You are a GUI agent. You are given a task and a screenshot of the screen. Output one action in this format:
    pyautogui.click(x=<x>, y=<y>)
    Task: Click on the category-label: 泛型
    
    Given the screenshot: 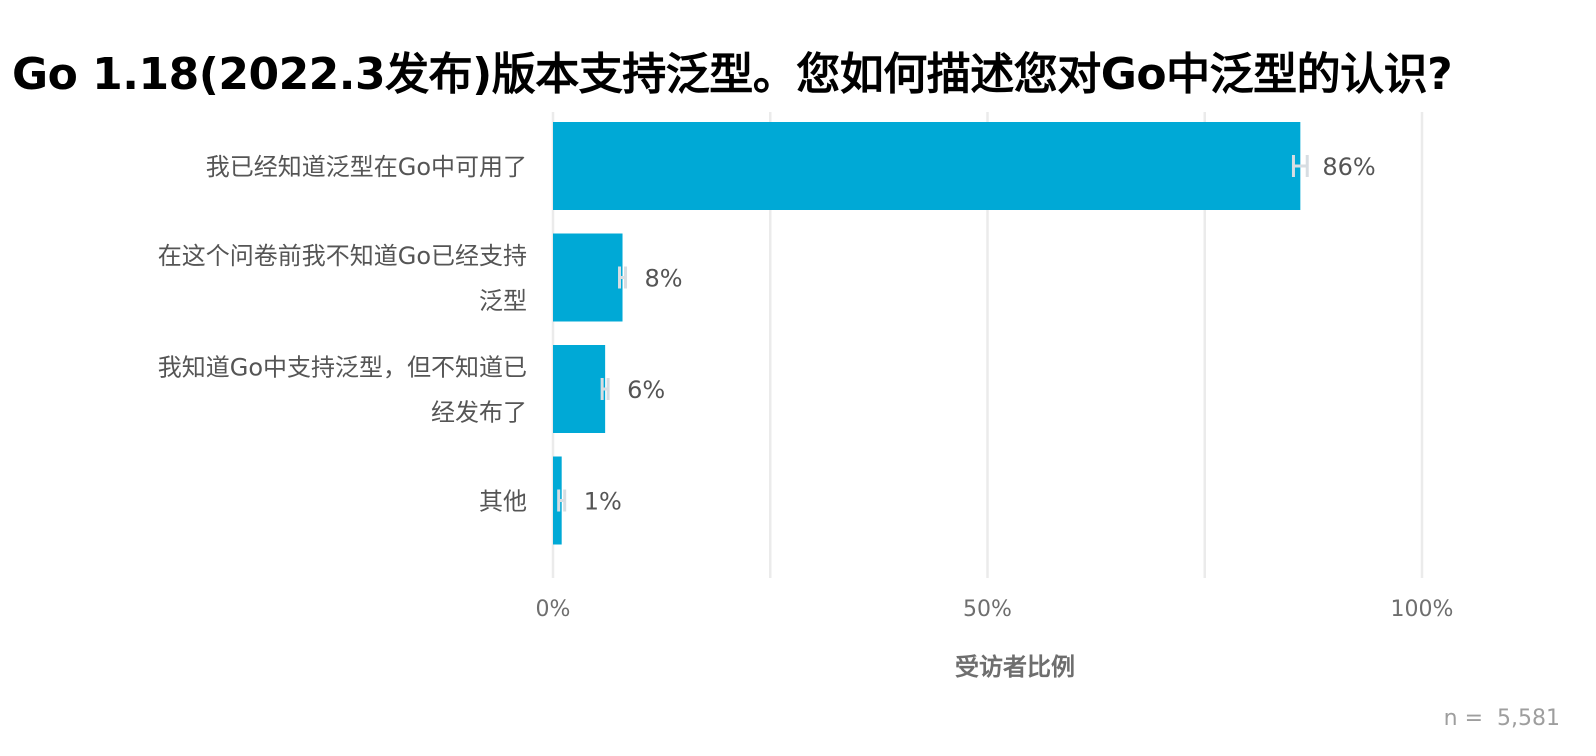 What is the action you would take?
    pyautogui.click(x=503, y=301)
    